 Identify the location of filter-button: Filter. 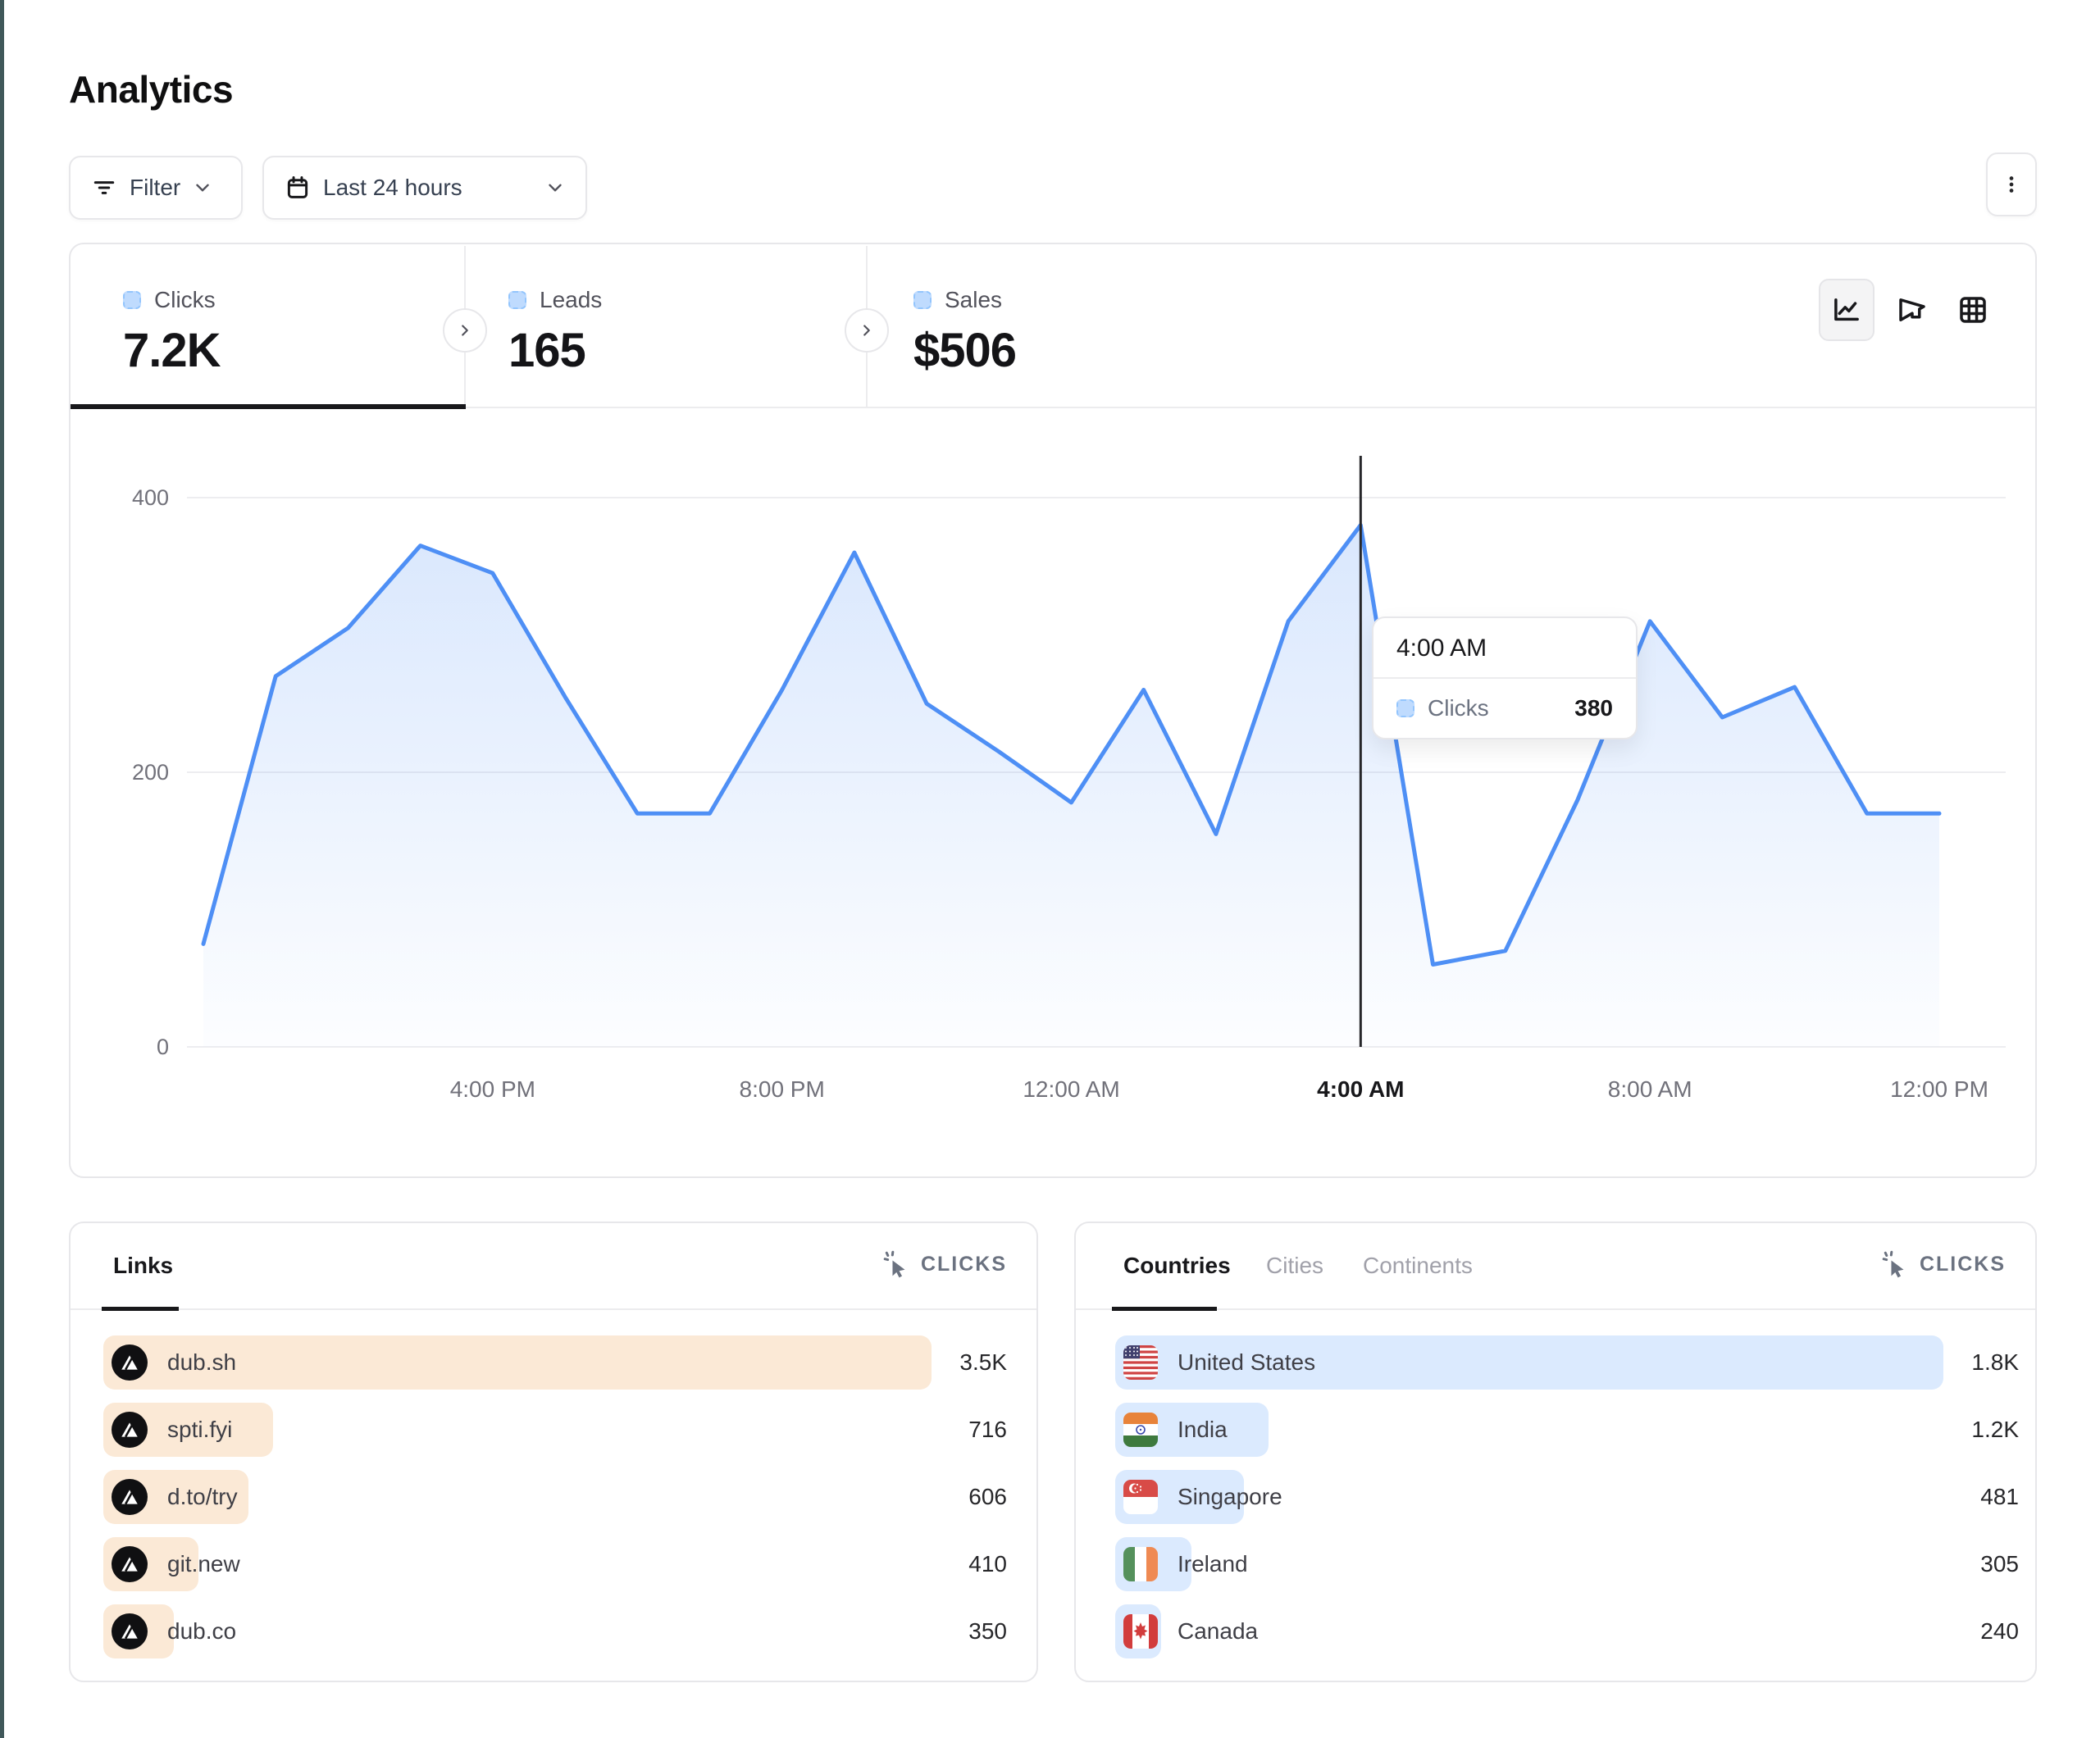
(156, 188).